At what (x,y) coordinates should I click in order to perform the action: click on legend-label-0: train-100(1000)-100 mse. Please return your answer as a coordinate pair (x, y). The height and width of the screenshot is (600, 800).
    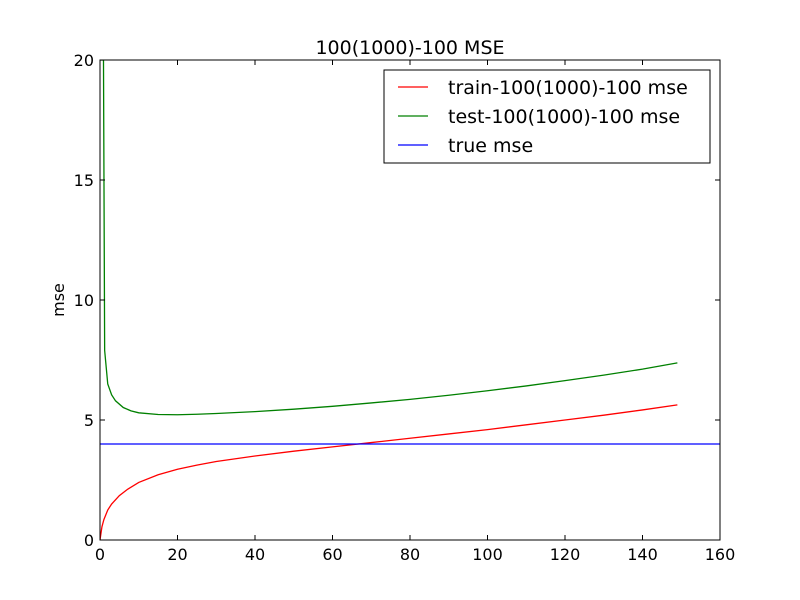
    Looking at the image, I should click on (568, 88).